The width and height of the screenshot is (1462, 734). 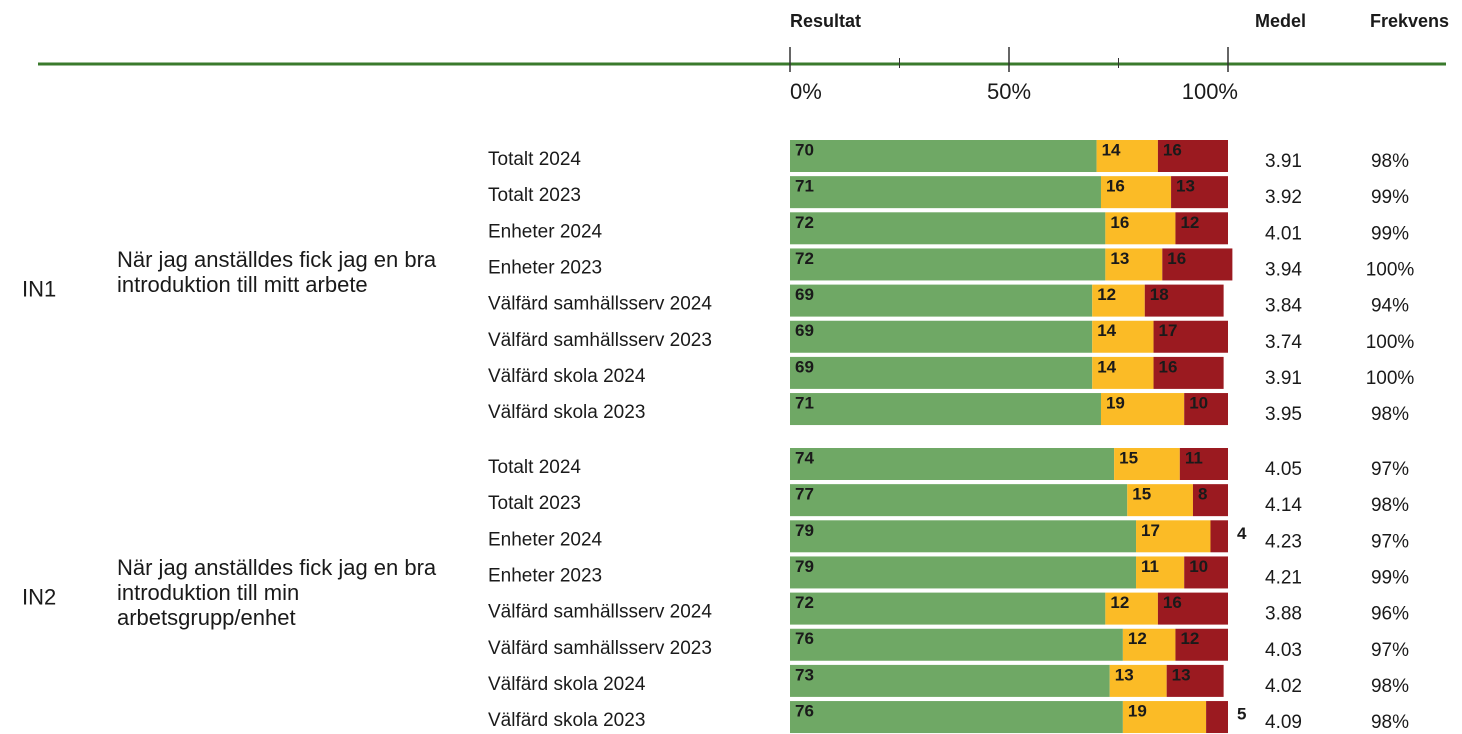 What do you see at coordinates (1141, 494) in the screenshot?
I see `bar-value-label: 15` at bounding box center [1141, 494].